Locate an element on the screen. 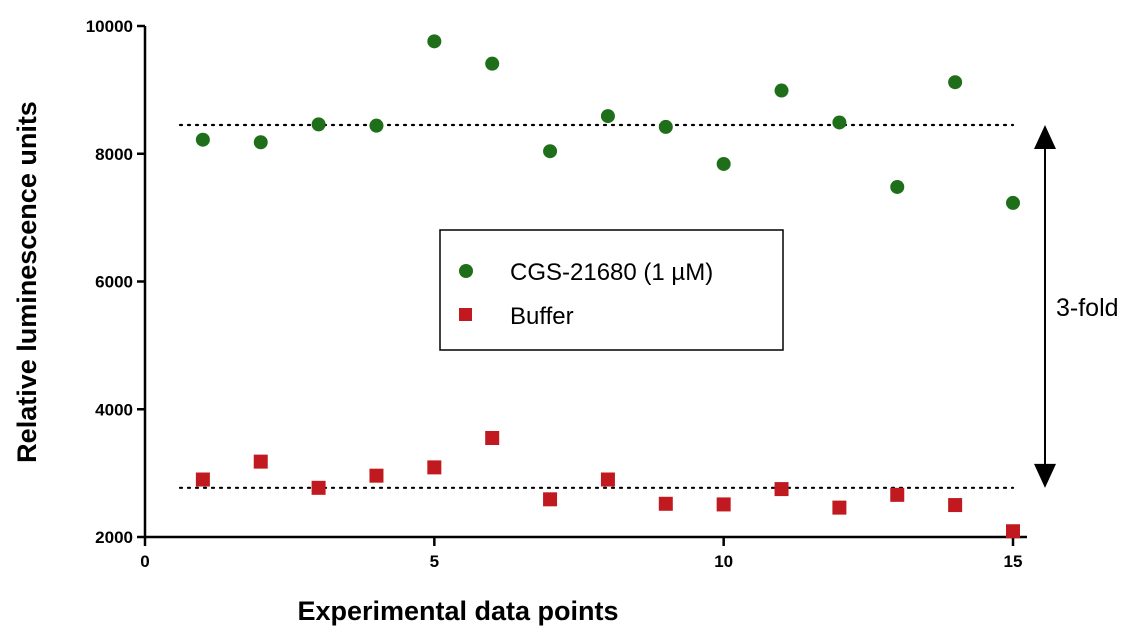 This screenshot has width=1139, height=630. y-tick-label: 2000 is located at coordinates (114, 537).